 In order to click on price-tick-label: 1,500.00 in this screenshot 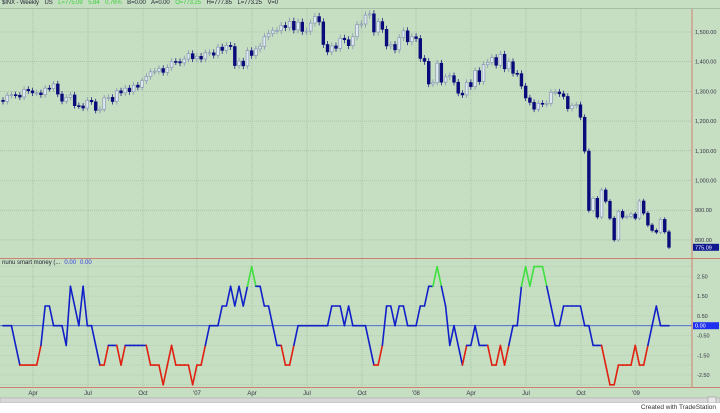, I will do `click(705, 33)`.